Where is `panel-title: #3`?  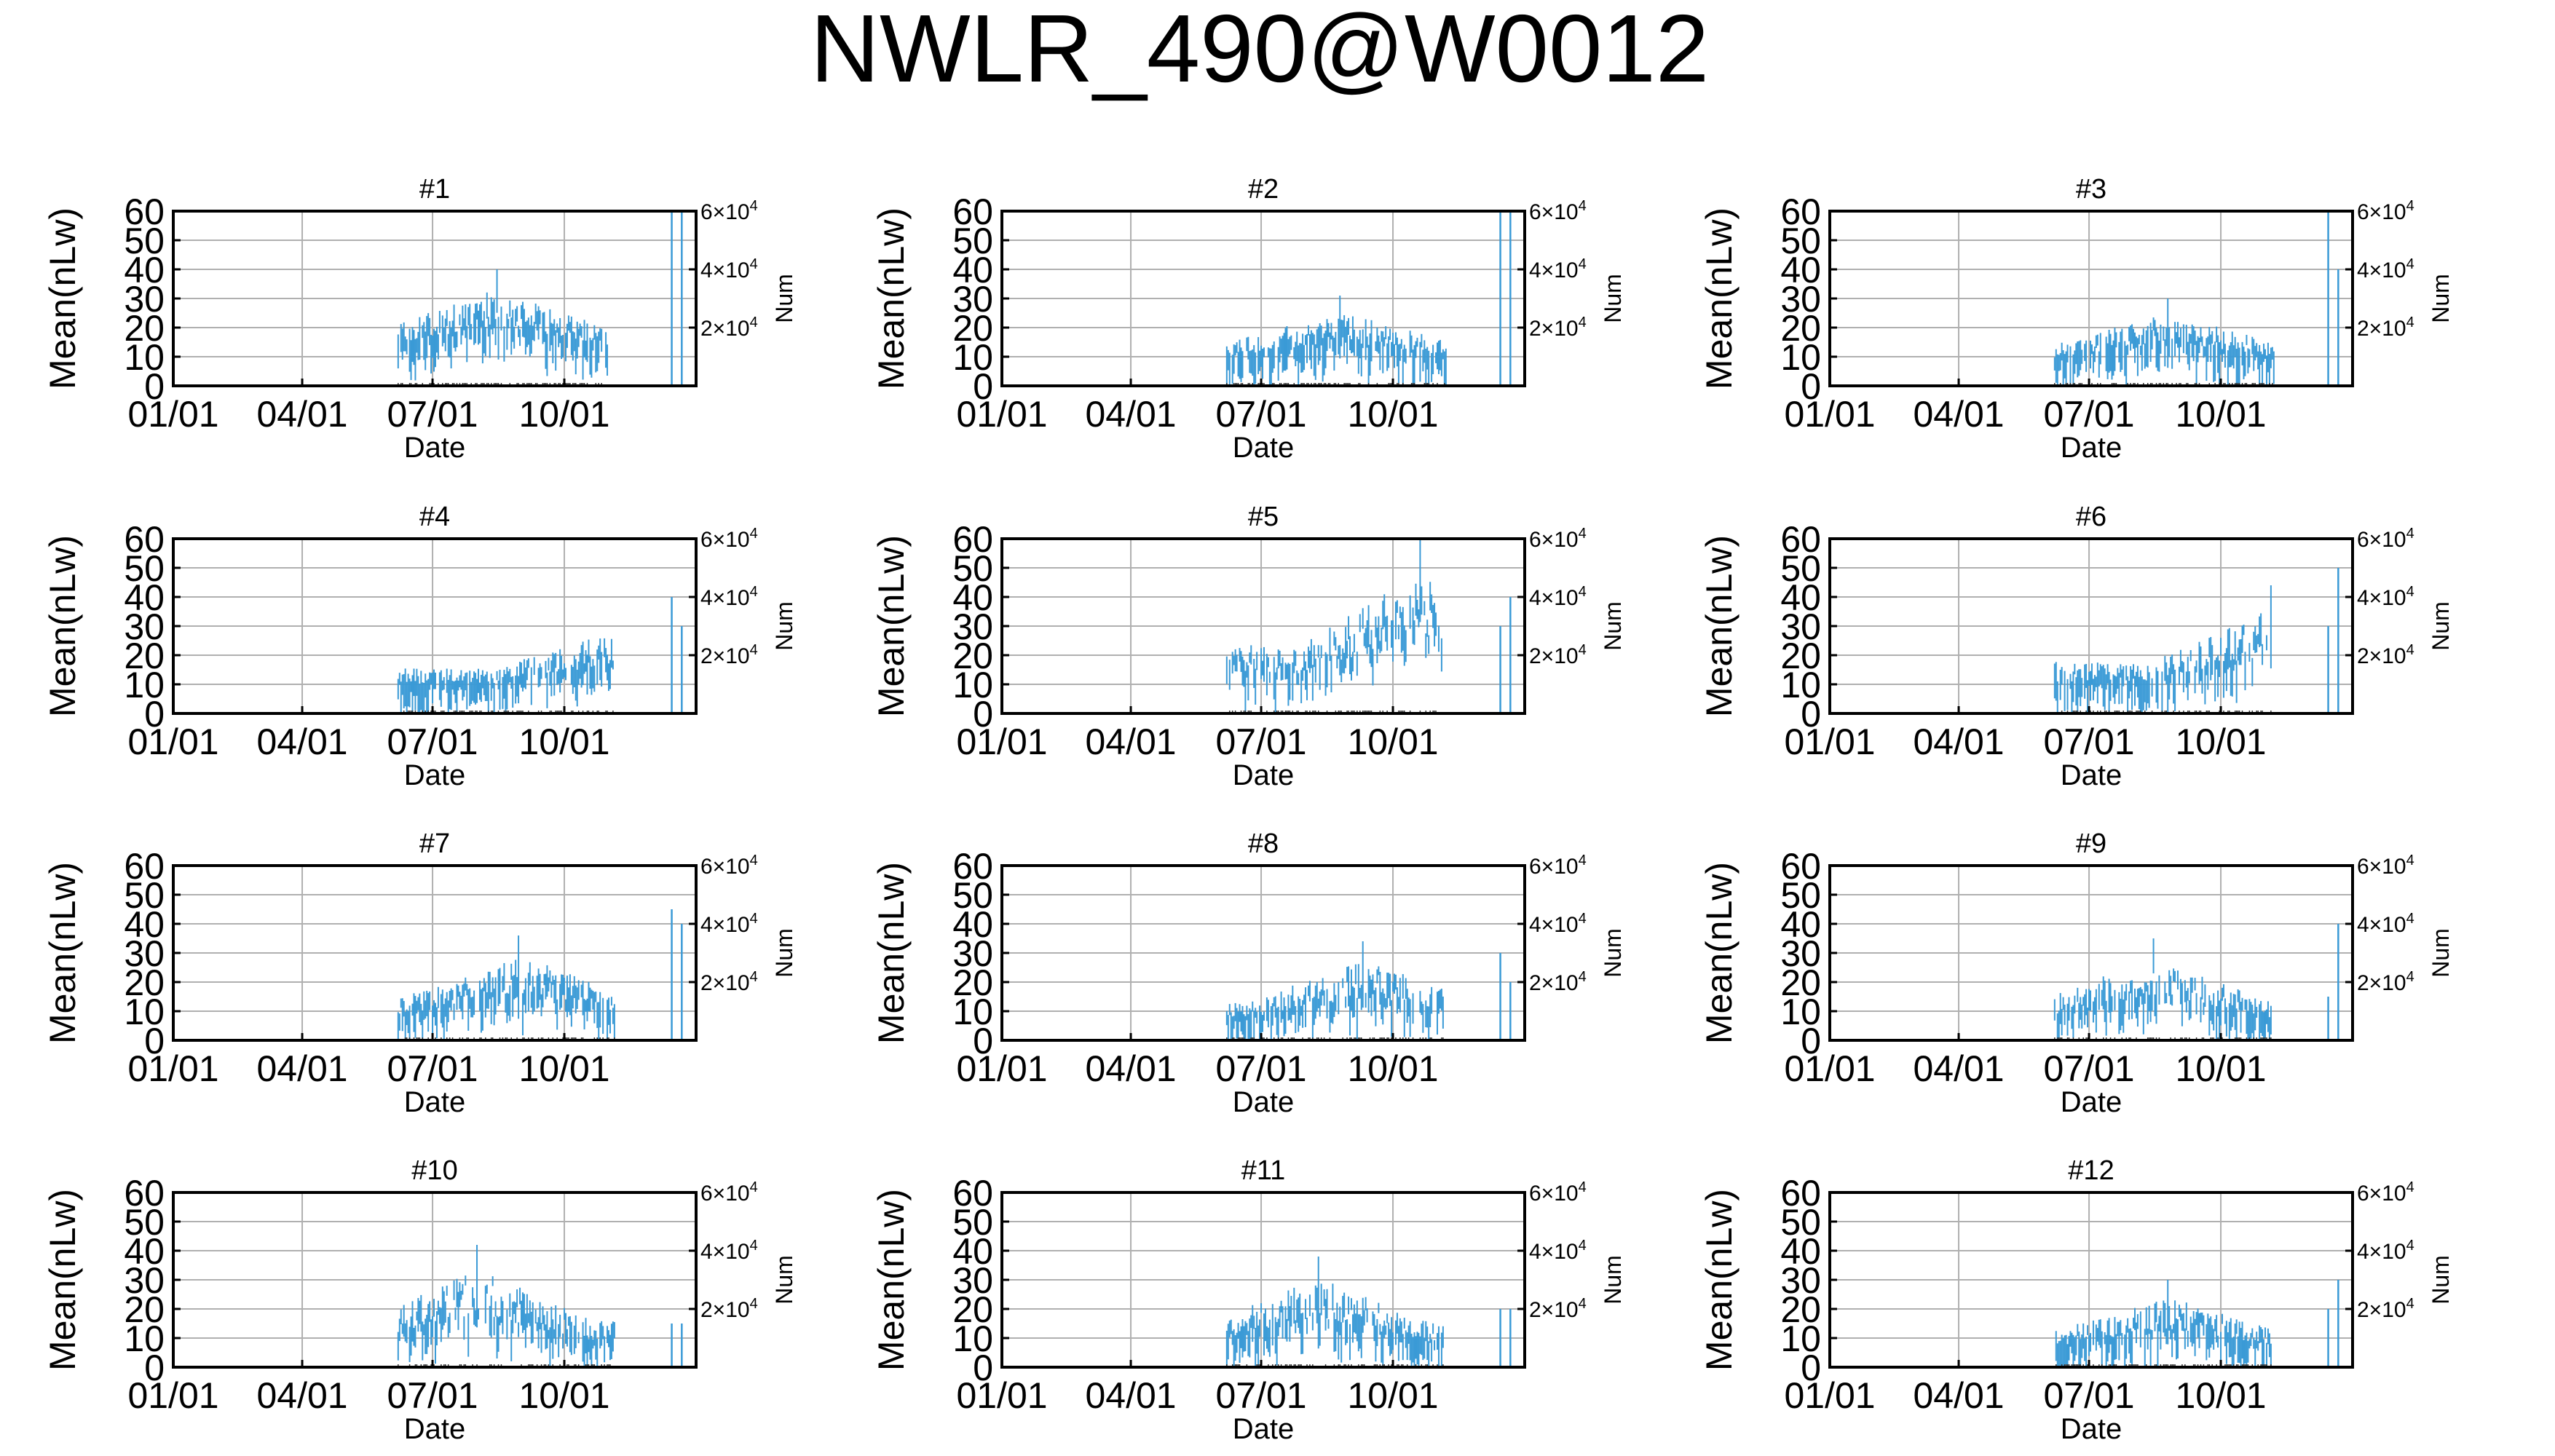 panel-title: #3 is located at coordinates (2091, 189).